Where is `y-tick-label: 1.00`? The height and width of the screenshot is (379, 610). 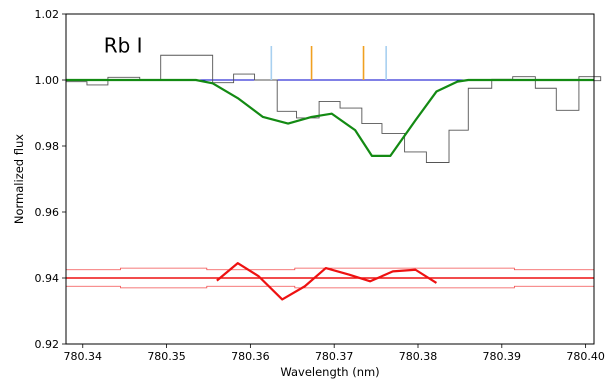 y-tick-label: 1.00 is located at coordinates (47, 80).